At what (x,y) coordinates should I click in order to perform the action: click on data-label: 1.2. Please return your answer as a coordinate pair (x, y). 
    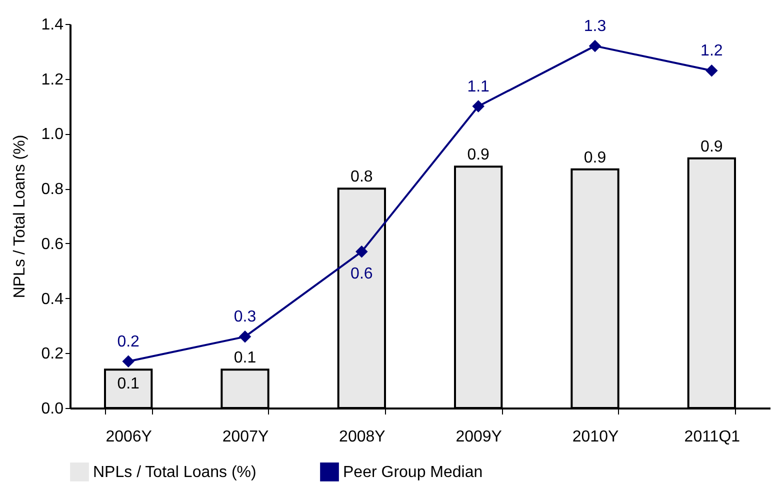
    Looking at the image, I should click on (711, 51).